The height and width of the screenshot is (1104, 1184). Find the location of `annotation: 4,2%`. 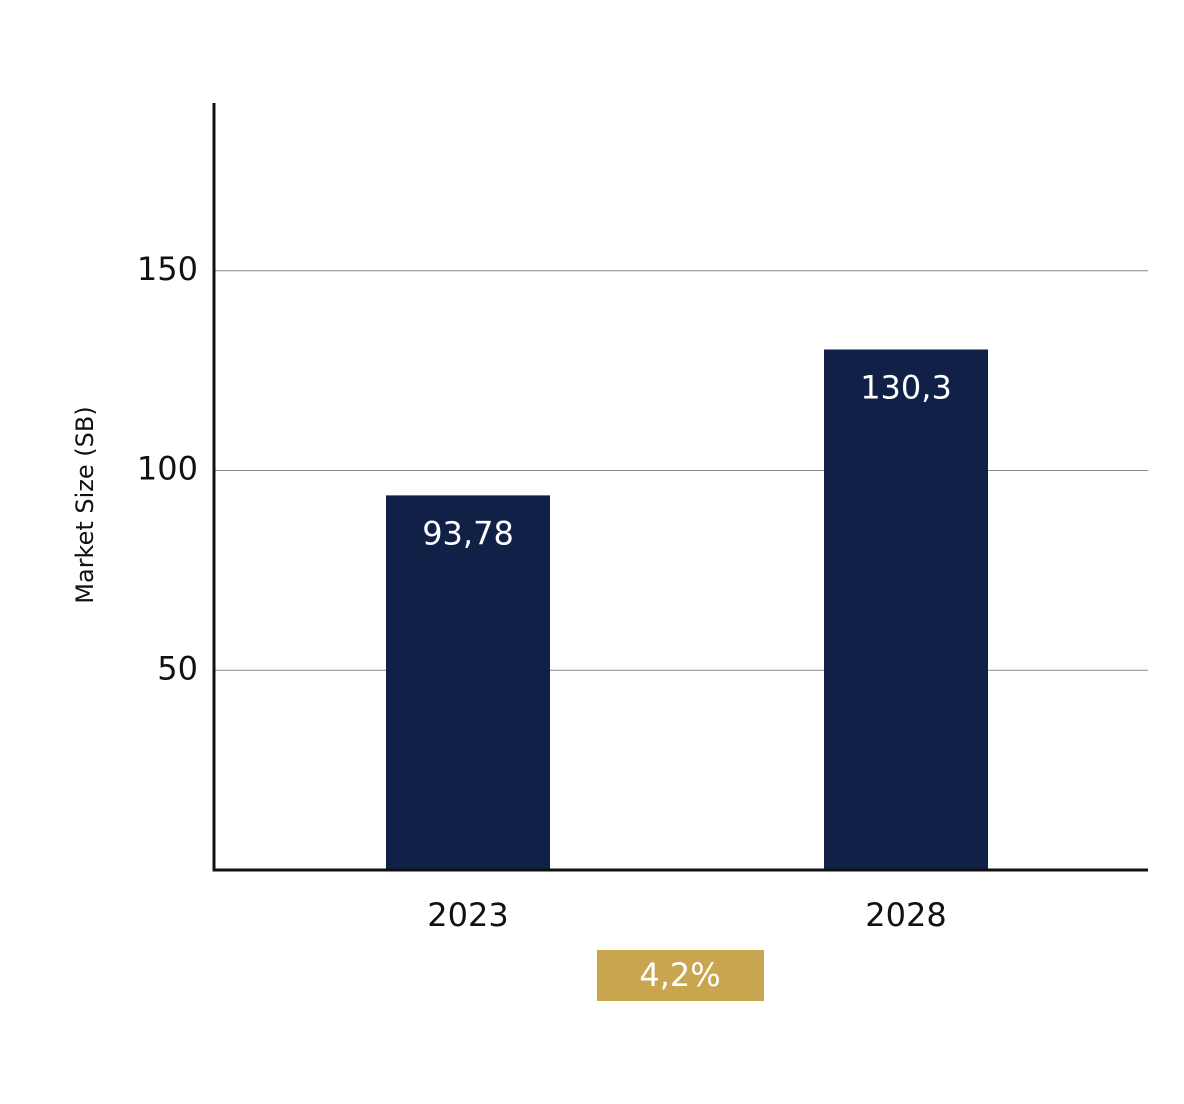

annotation: 4,2% is located at coordinates (679, 975).